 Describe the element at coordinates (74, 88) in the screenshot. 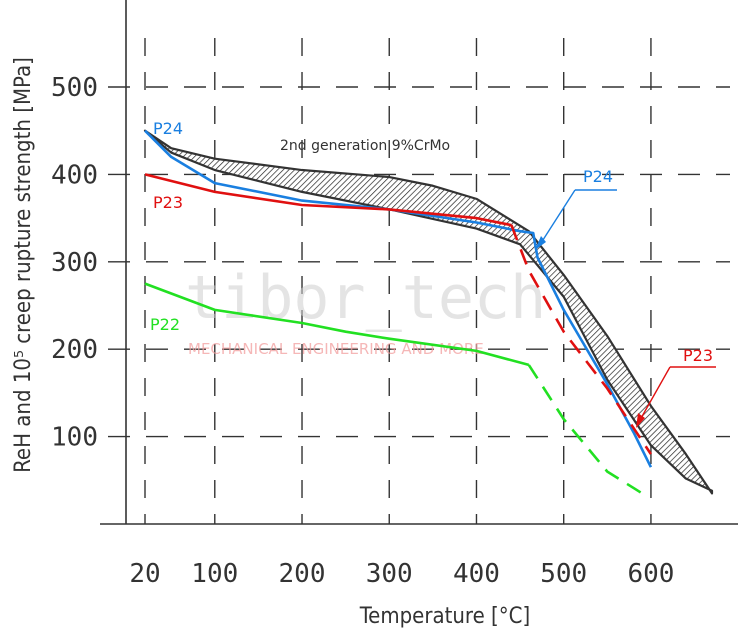

I see `y-tick-500: 500` at that location.